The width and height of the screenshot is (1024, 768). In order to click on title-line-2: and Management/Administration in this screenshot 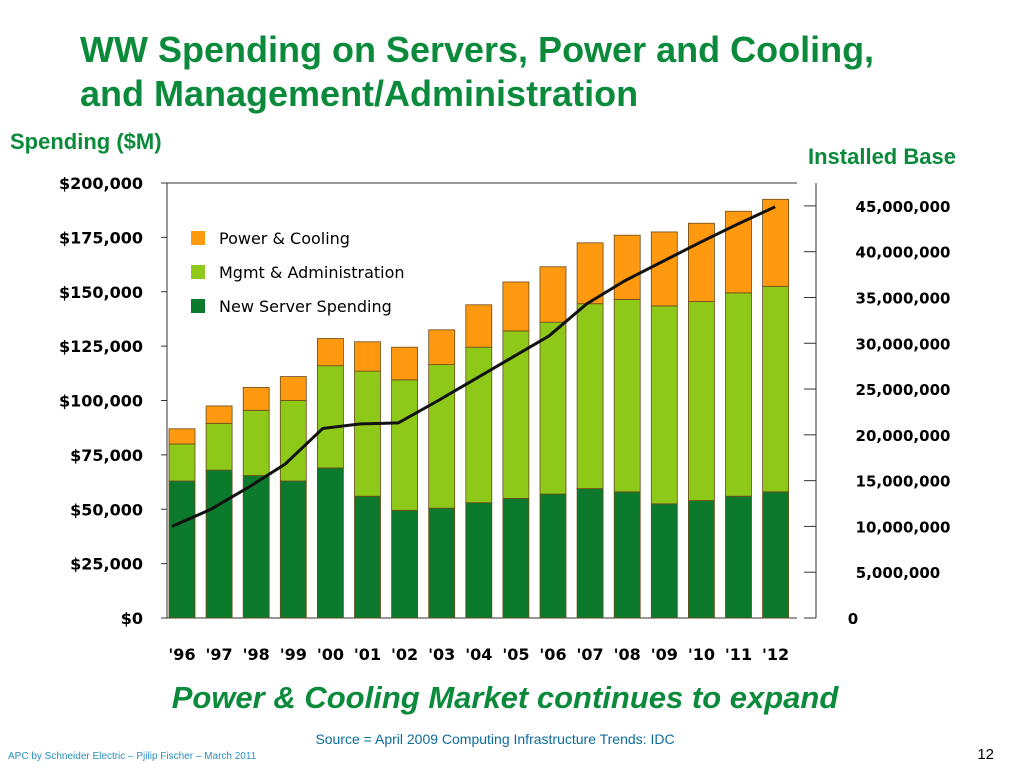, I will do `click(359, 93)`.